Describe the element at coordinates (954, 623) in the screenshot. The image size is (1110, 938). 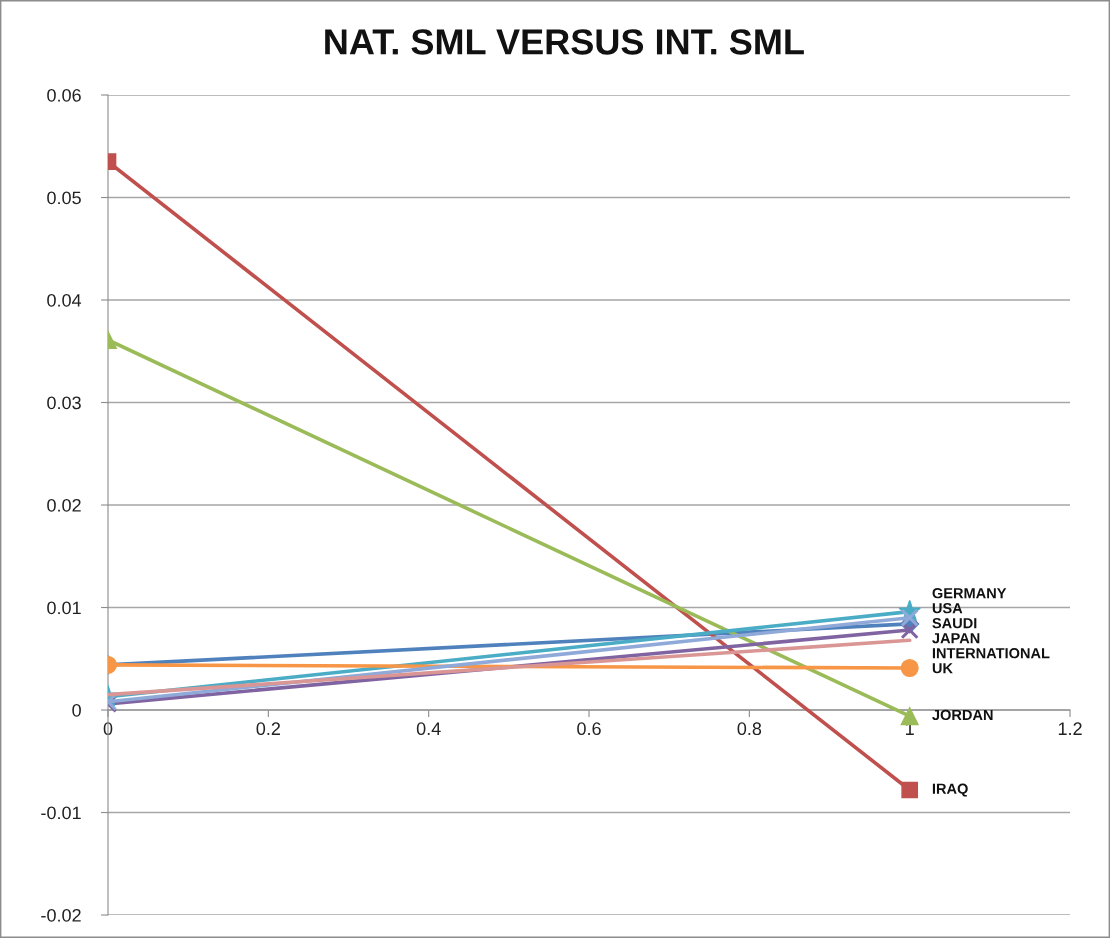
I see `series-label: SAUDI` at that location.